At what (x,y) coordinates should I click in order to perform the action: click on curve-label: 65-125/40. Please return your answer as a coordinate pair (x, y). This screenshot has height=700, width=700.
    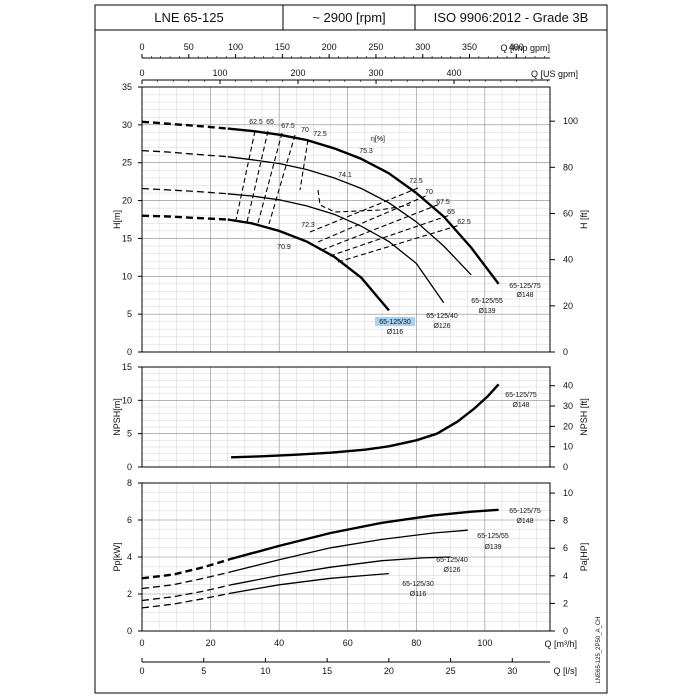
    Looking at the image, I should click on (452, 560).